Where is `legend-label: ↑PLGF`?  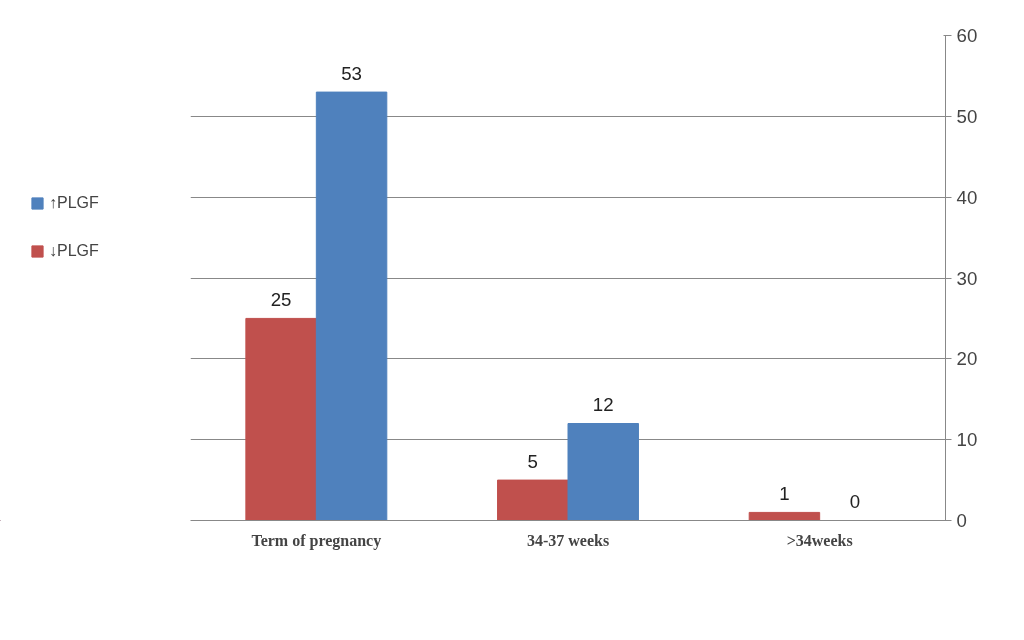 legend-label: ↑PLGF is located at coordinates (74, 203).